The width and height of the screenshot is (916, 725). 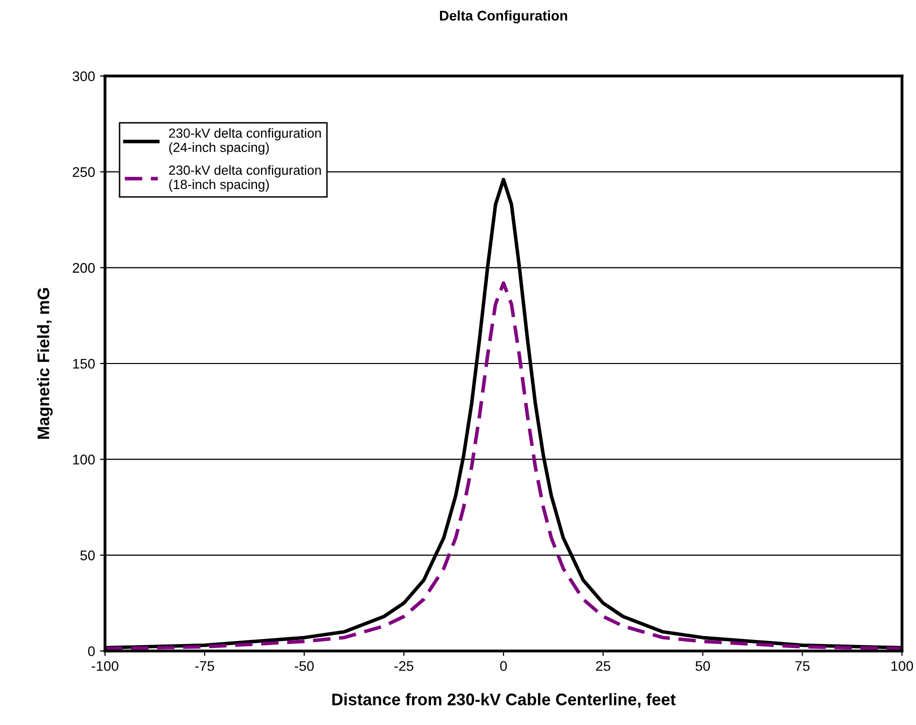 I want to click on y-tick-label: 0, so click(x=91, y=651).